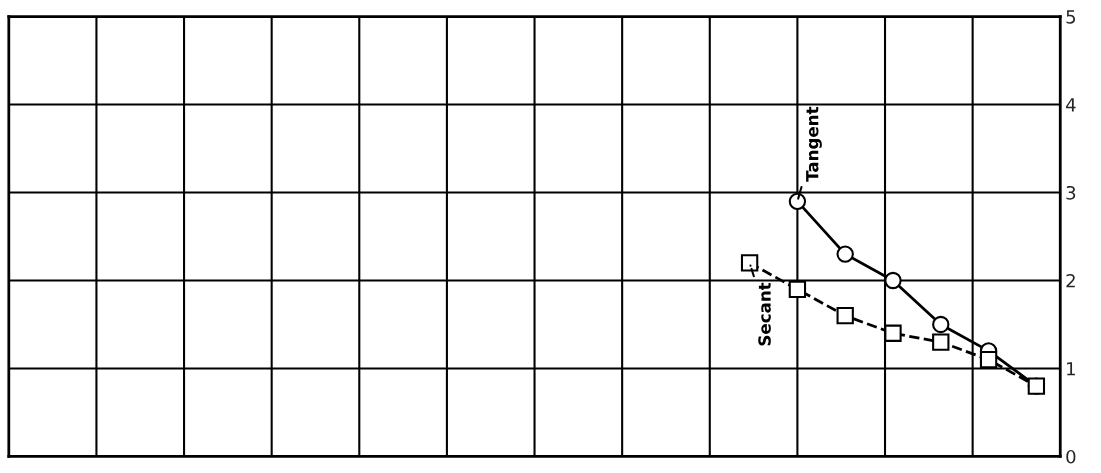 The height and width of the screenshot is (473, 1101). Describe the element at coordinates (1071, 105) in the screenshot. I see `y-tick-label: 4` at that location.